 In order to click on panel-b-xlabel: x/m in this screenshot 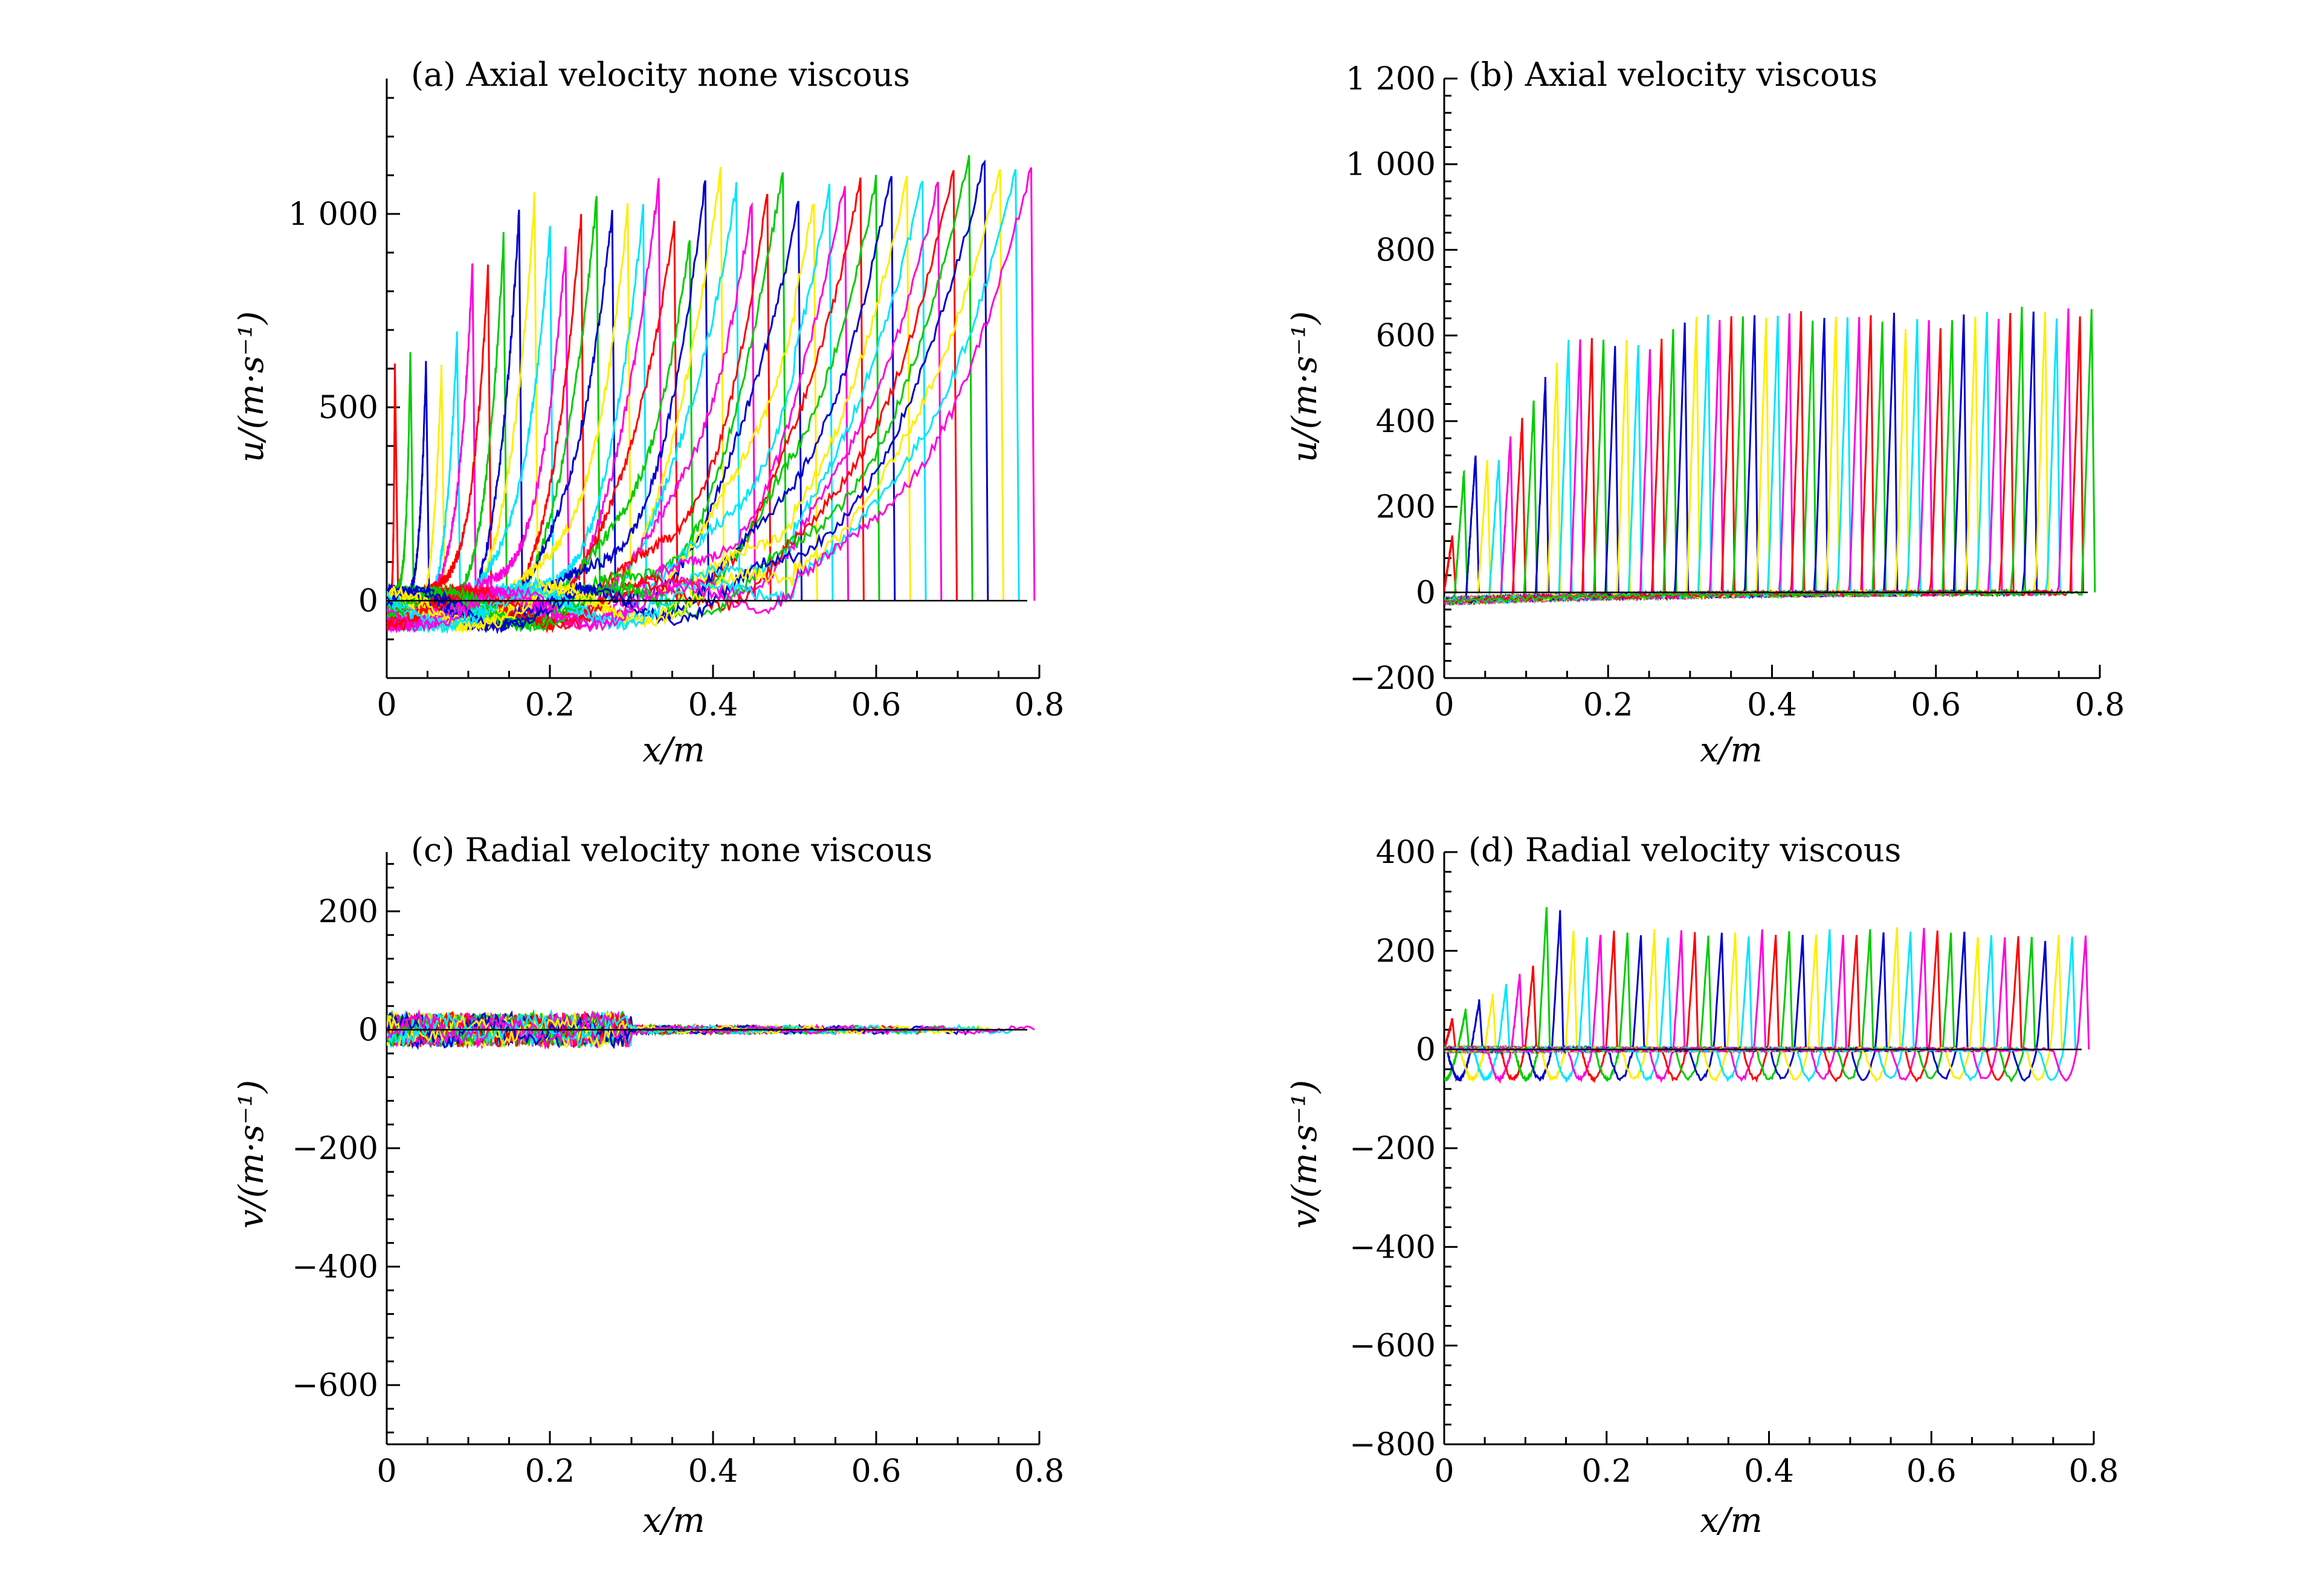, I will do `click(1731, 750)`.